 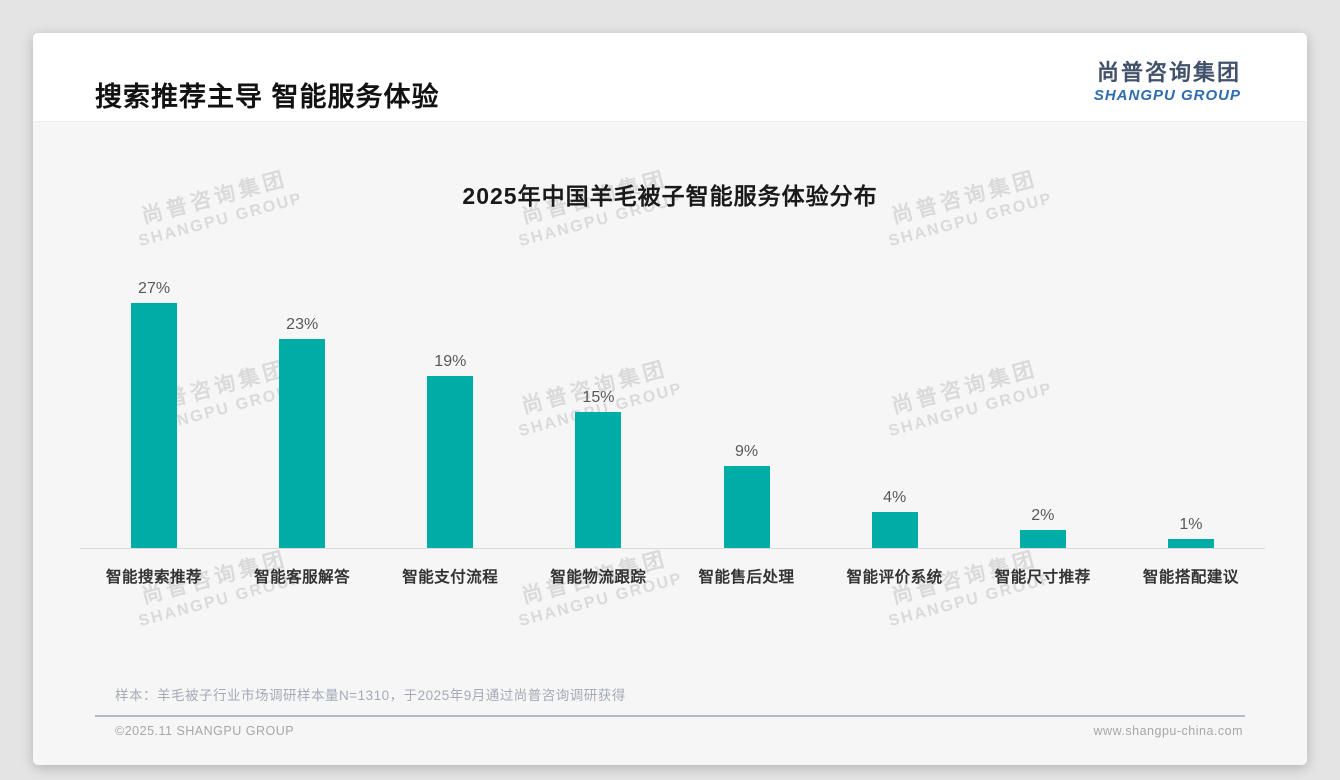 I want to click on bar-category-label: 智能支付流程, so click(x=450, y=577).